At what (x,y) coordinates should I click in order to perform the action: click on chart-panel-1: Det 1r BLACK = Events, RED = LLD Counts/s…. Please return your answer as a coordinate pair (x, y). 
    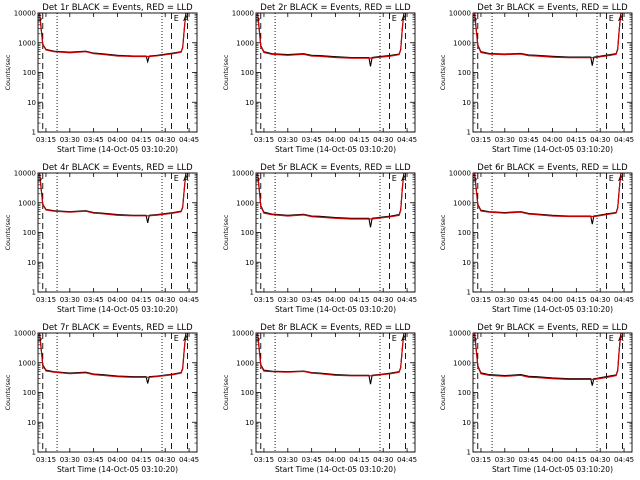
    Looking at the image, I should click on (101, 78).